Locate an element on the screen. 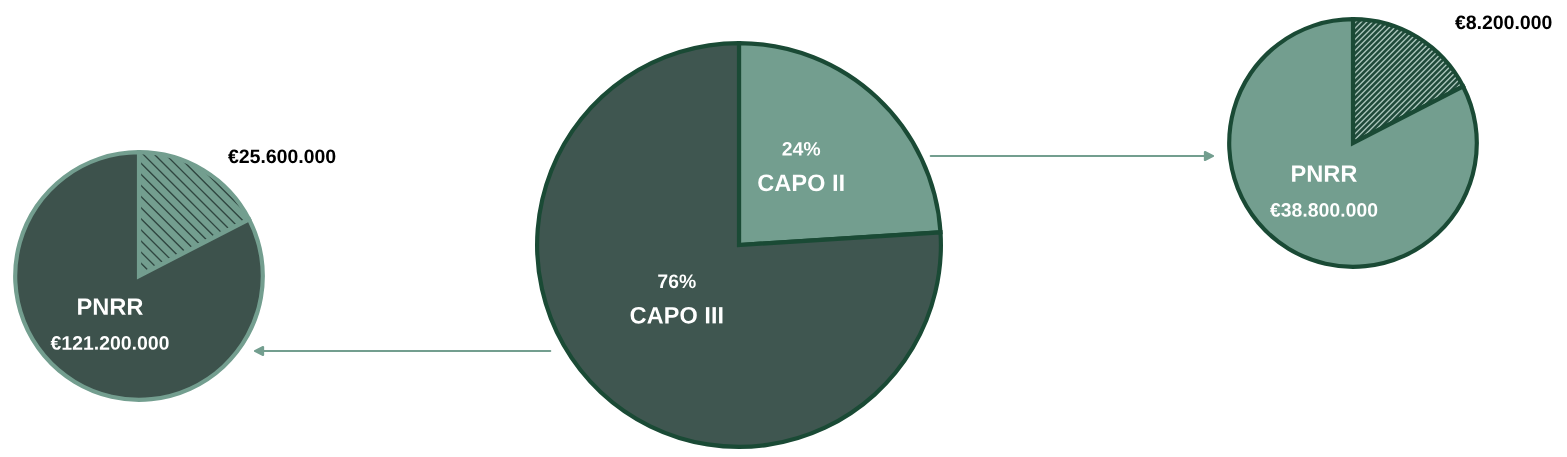 The image size is (1567, 457). data-label: 76% is located at coordinates (677, 281).